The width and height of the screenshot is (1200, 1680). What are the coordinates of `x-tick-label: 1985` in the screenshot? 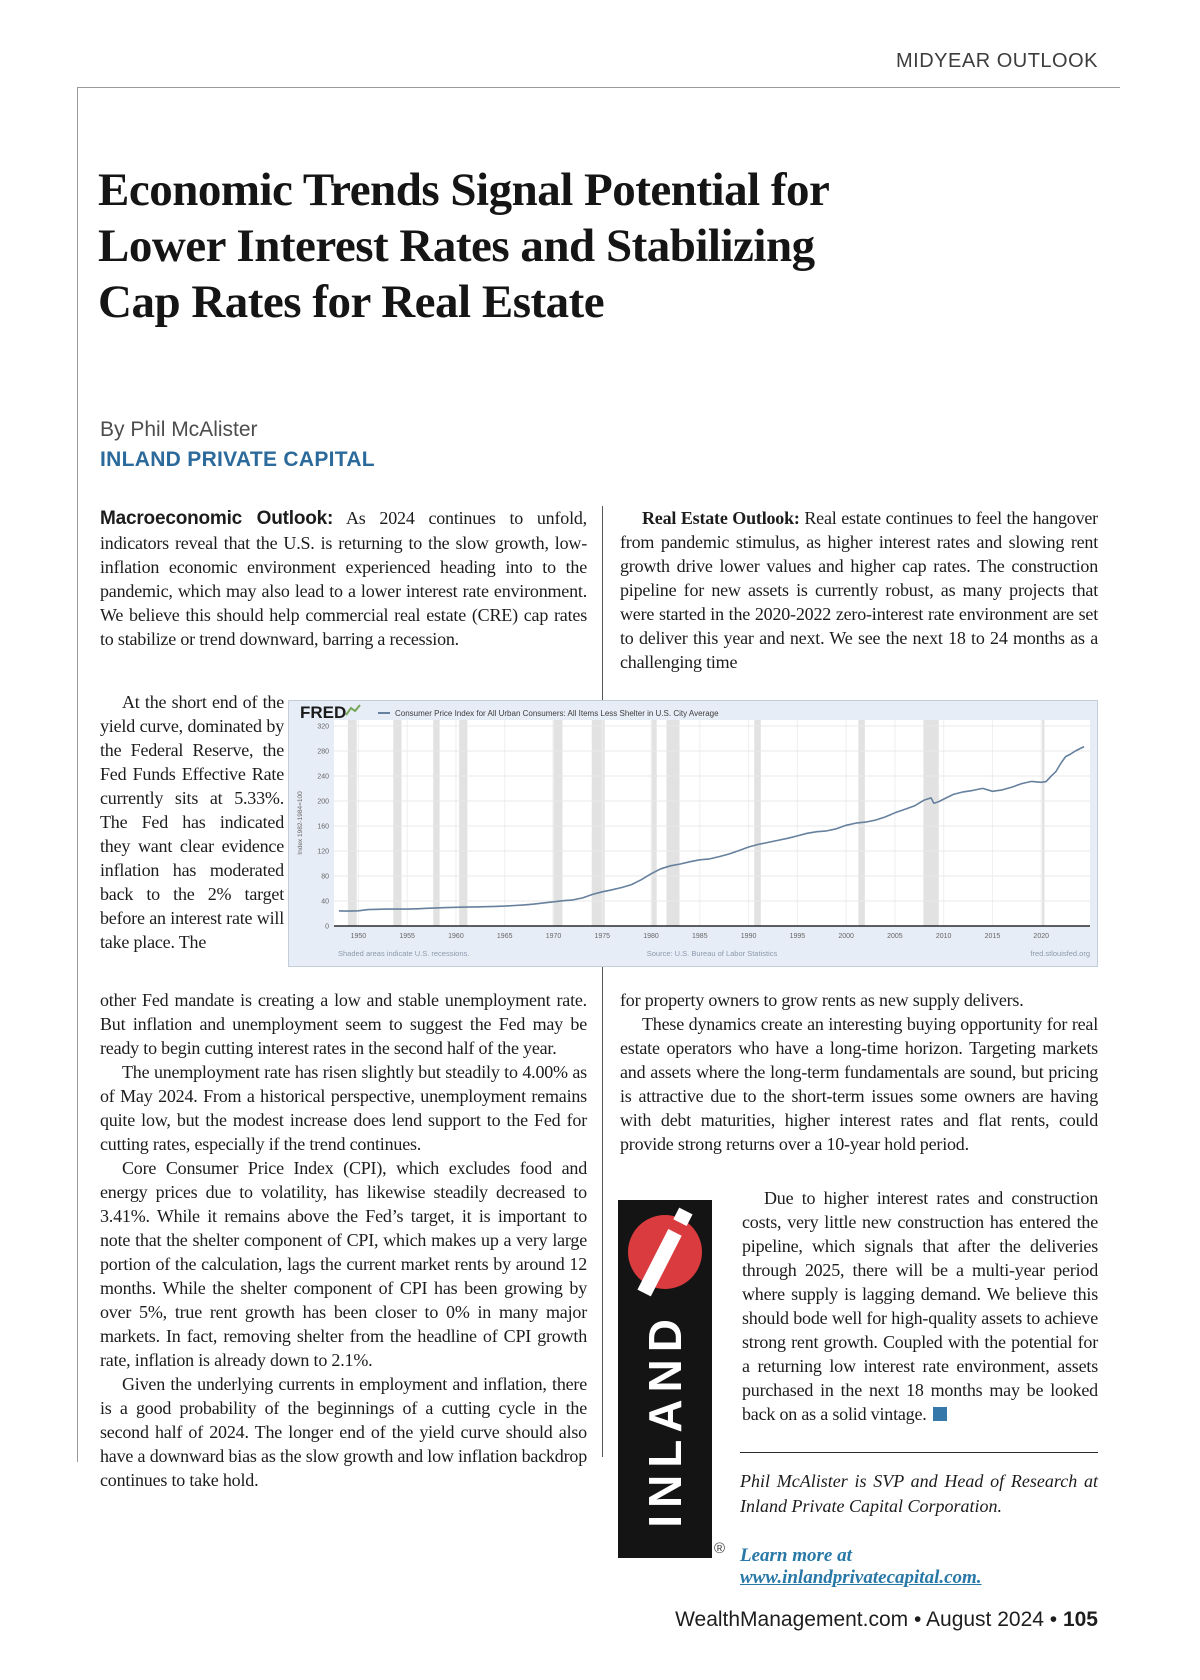 It's located at (700, 936).